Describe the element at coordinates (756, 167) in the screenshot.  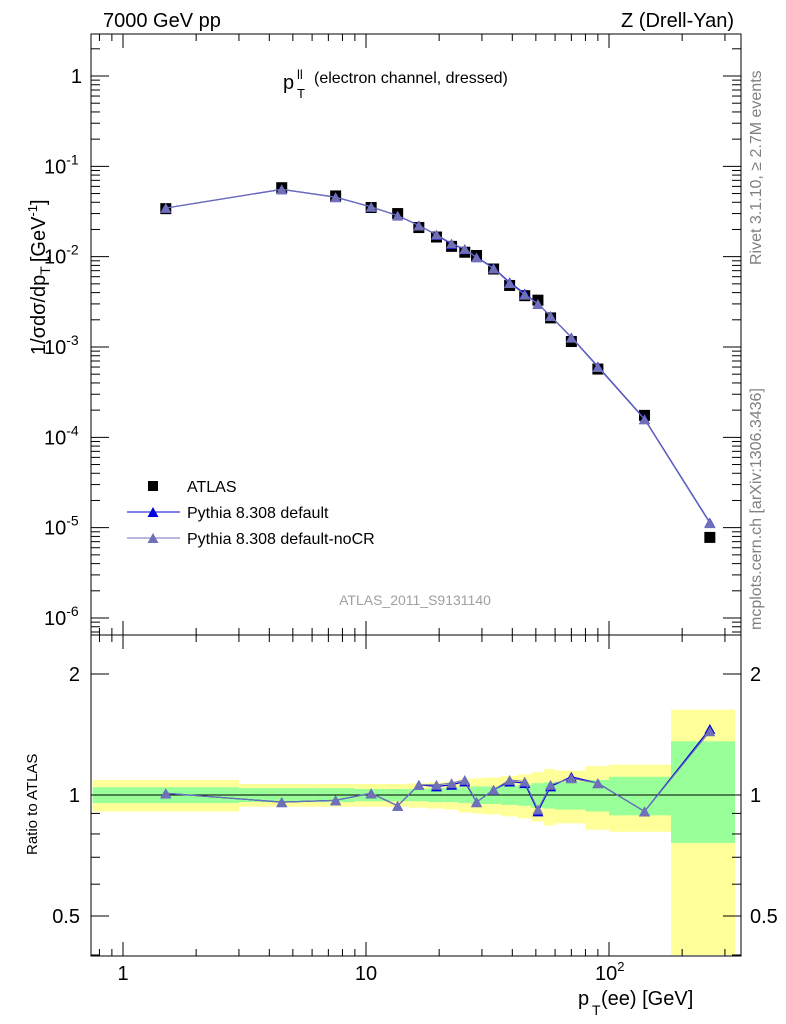
I see `rivet-label: Rivet 3.1.10, ≥ 2.7M events` at that location.